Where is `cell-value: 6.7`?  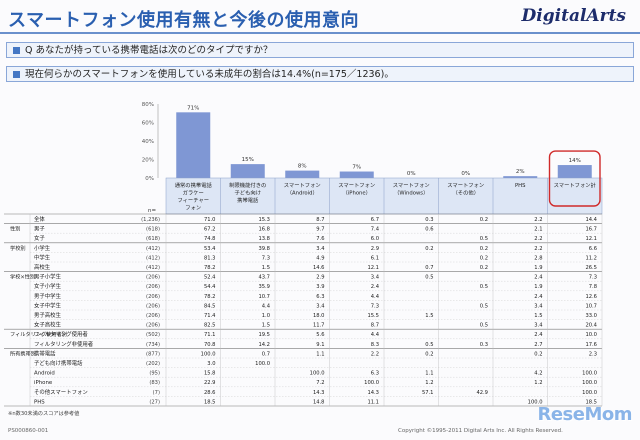 cell-value: 6.7 is located at coordinates (375, 220).